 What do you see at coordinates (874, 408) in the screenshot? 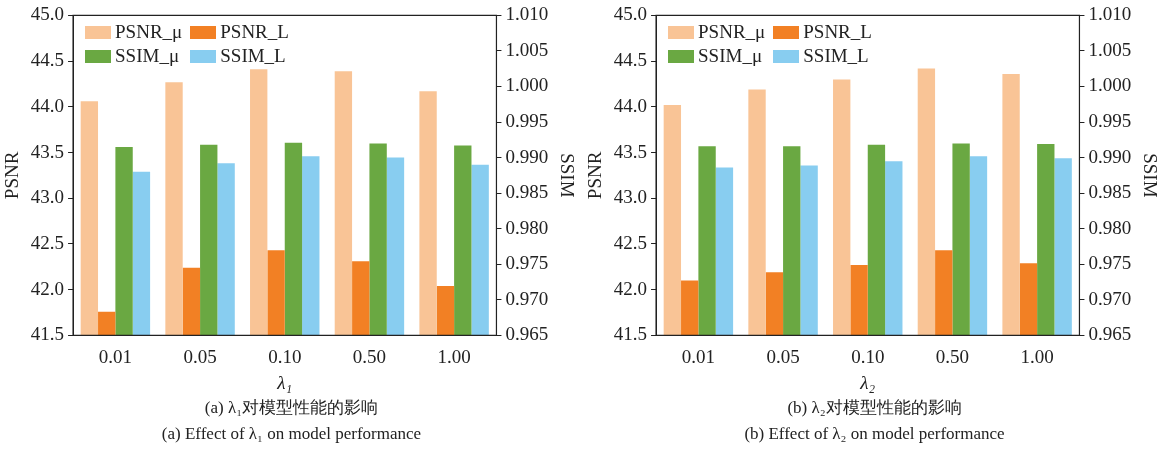
I see `text: (b) λ₂对模型性能的影响` at bounding box center [874, 408].